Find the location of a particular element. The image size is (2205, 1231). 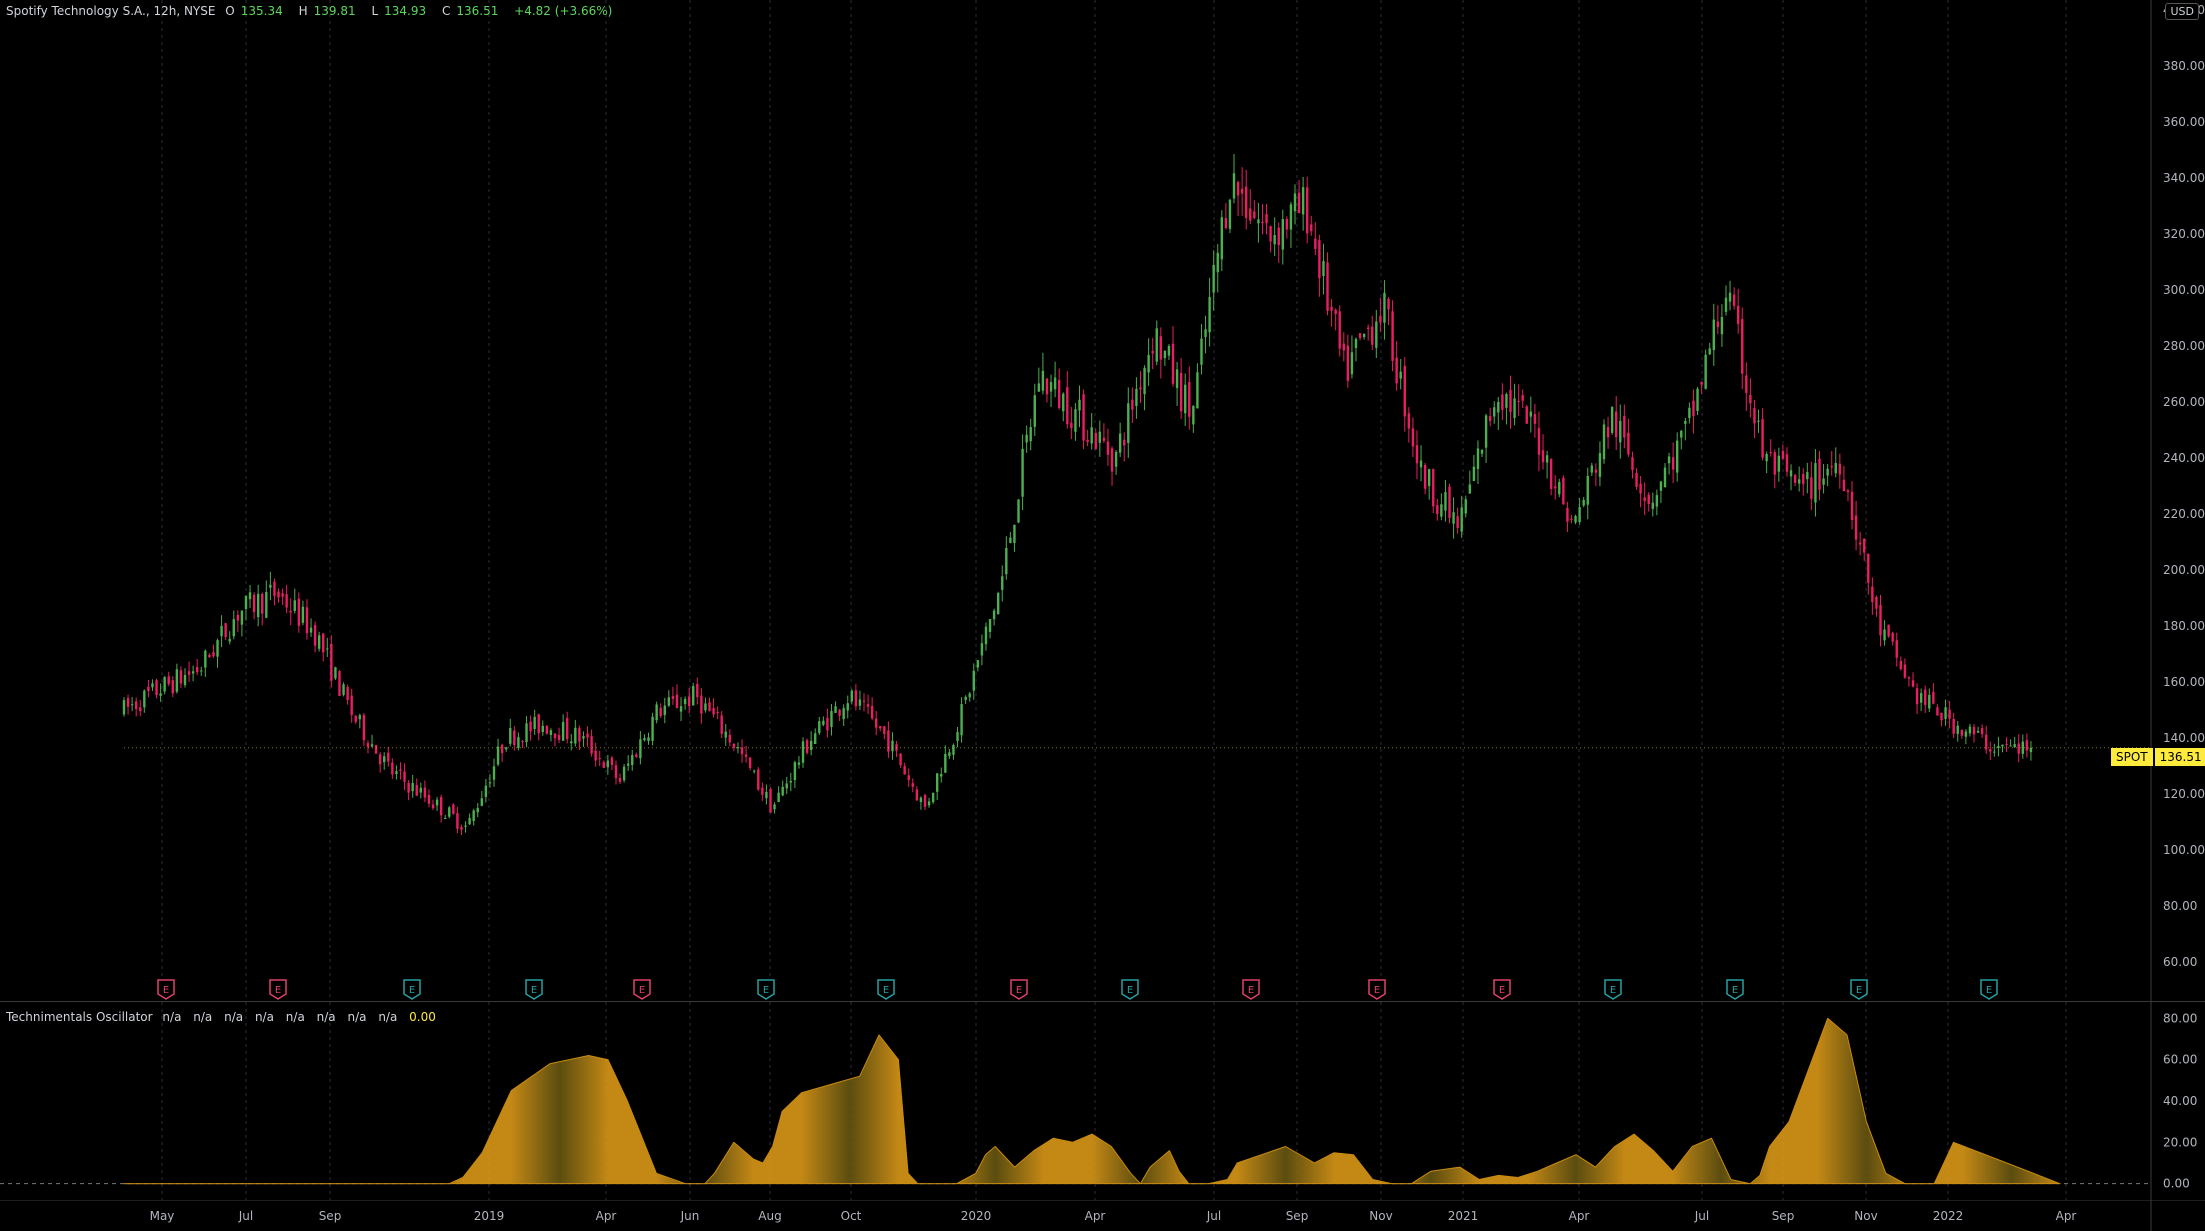

pane-divider is located at coordinates (1102, 1001).